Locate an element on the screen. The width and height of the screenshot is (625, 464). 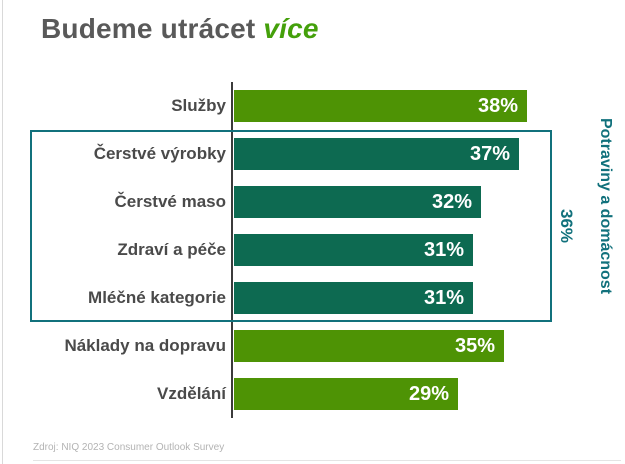
category-label: Čerstvé maso is located at coordinates (170, 201).